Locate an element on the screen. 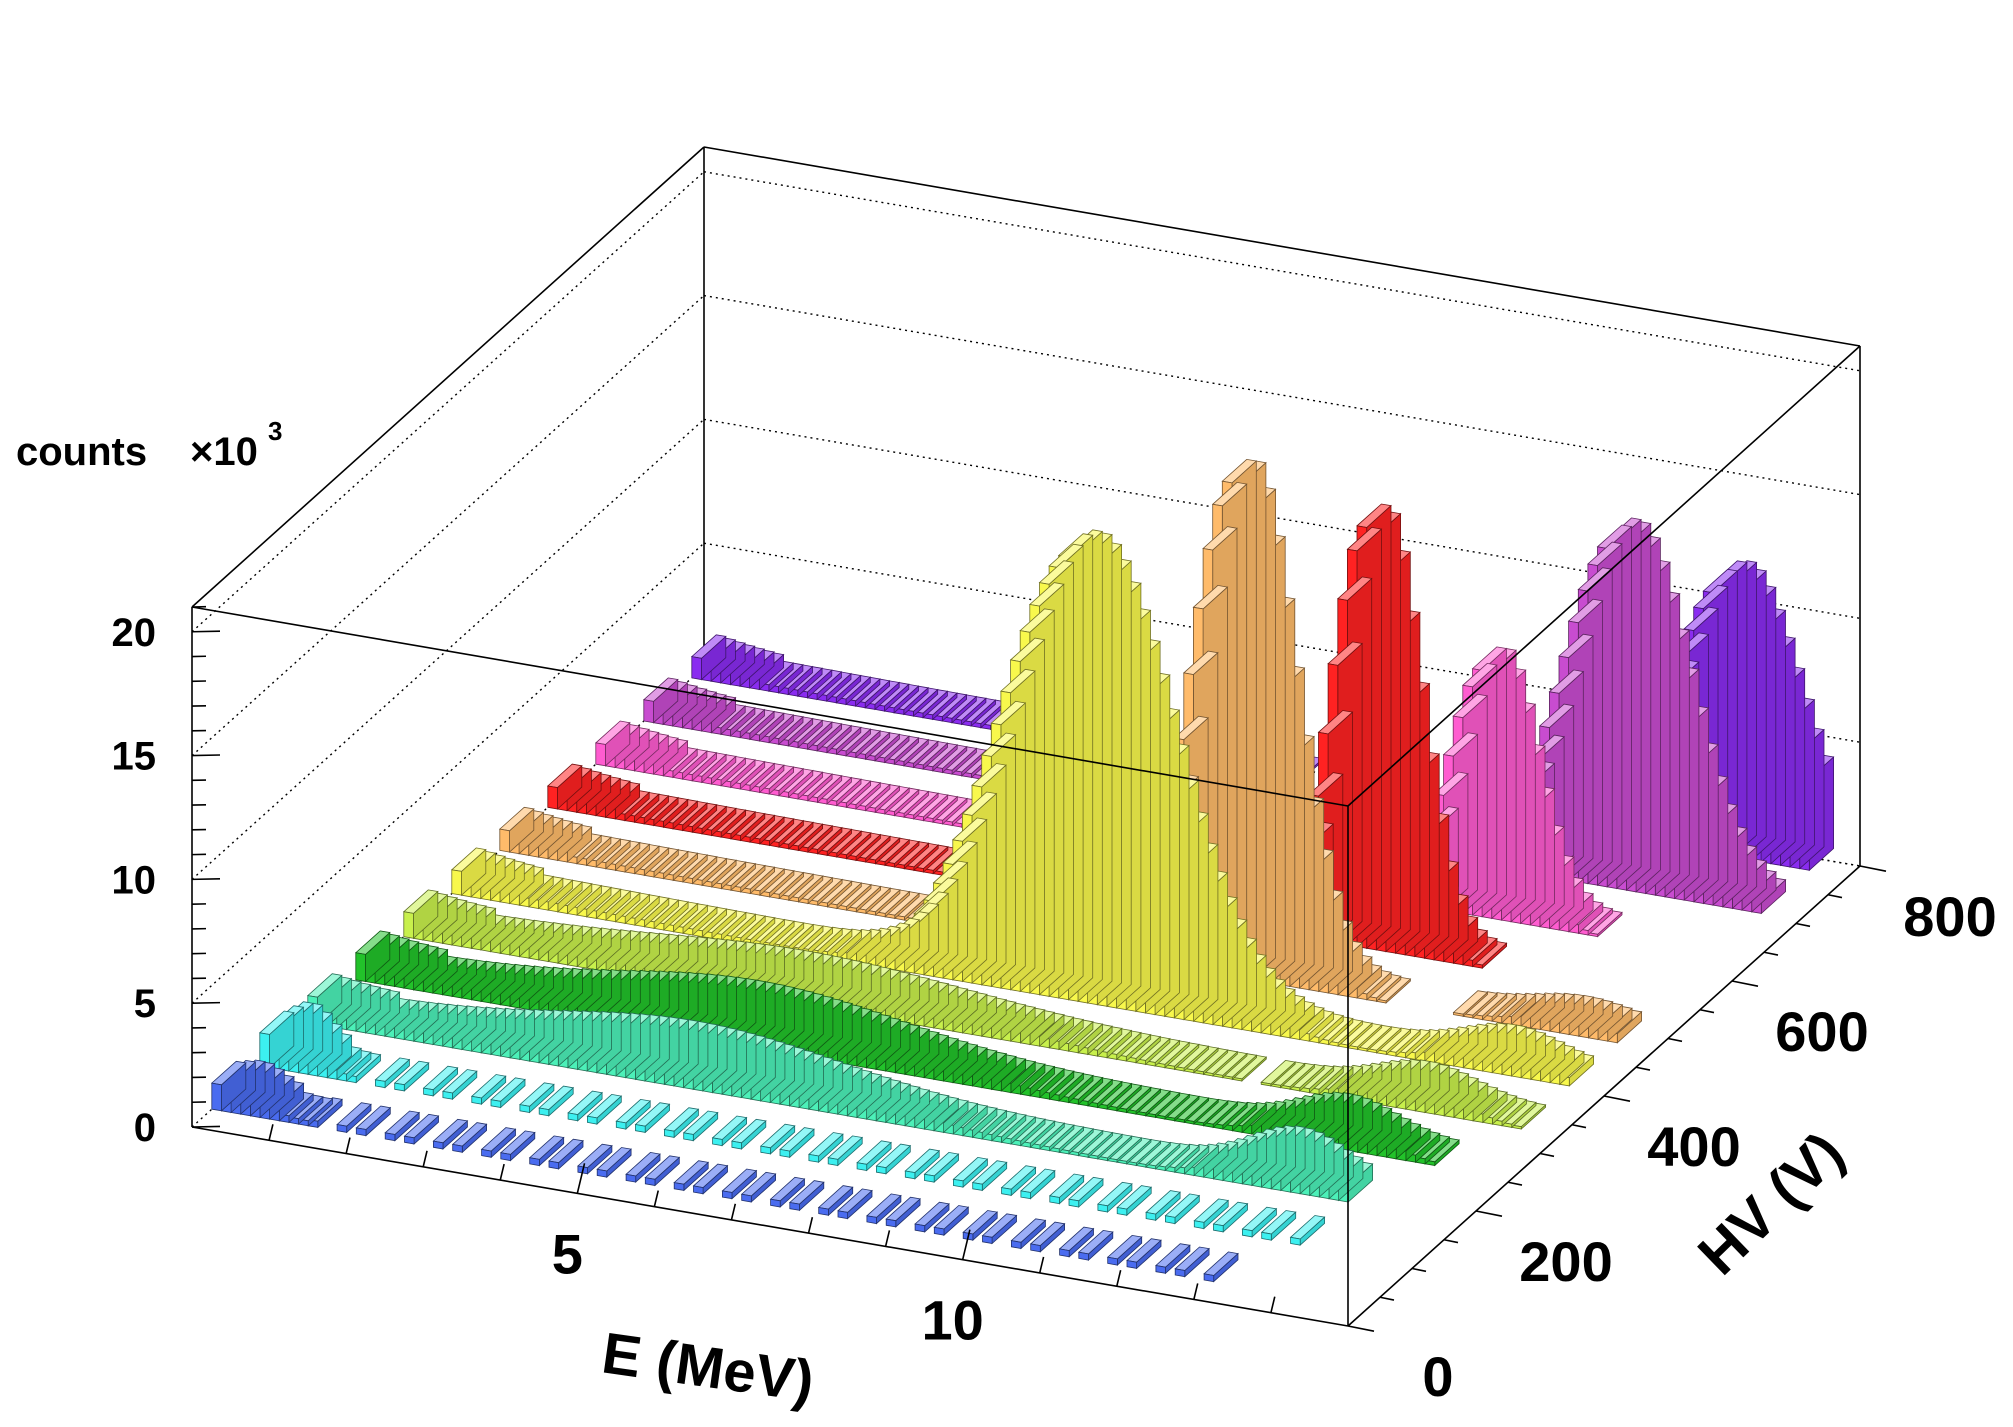 The width and height of the screenshot is (2013, 1427). x-tick-label: 5 is located at coordinates (567, 1253).